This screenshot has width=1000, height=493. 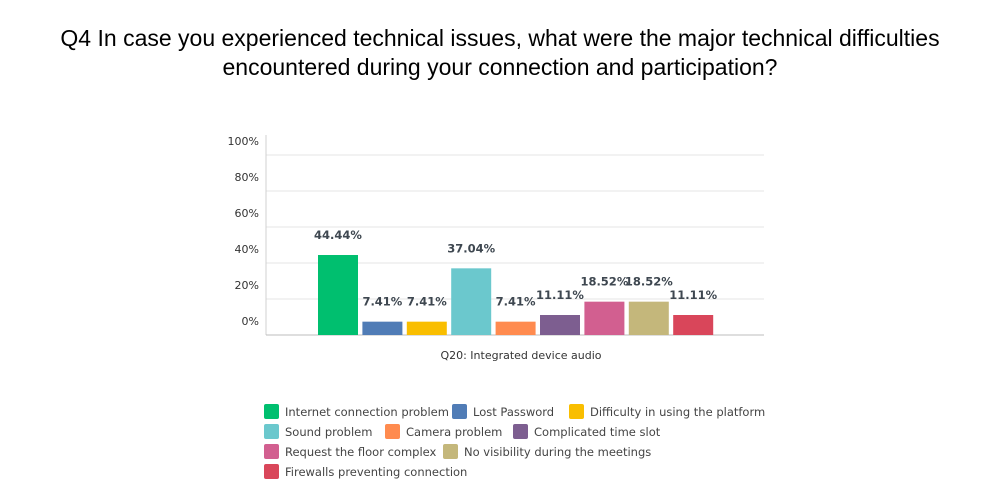 What do you see at coordinates (367, 412) in the screenshot?
I see `legend-label-1: Internet connection problem` at bounding box center [367, 412].